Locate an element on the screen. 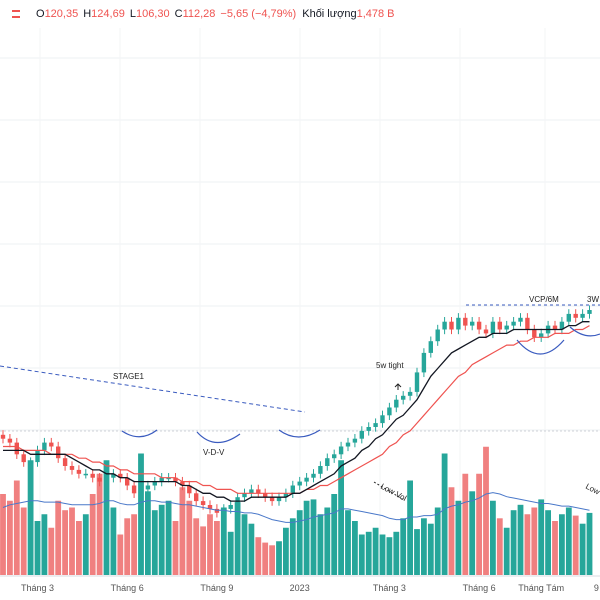  high-value: 124,69 is located at coordinates (108, 14).